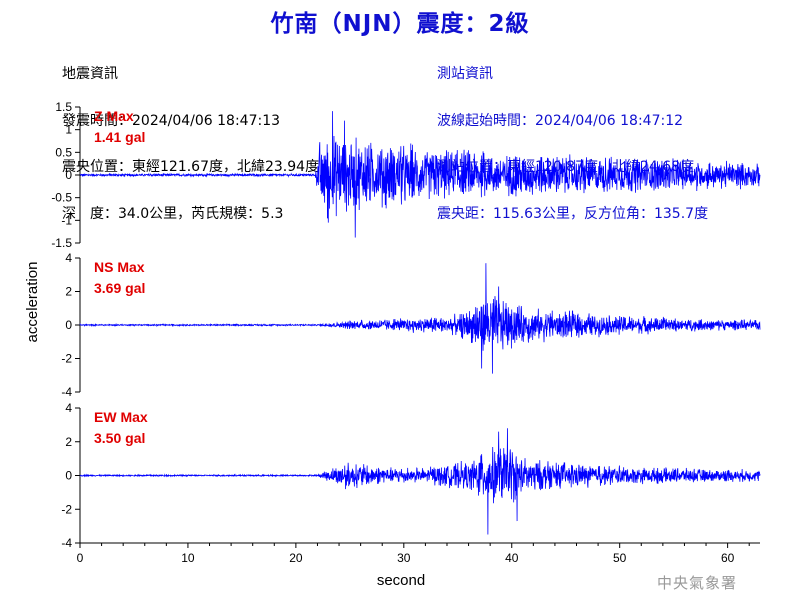 The width and height of the screenshot is (800, 600). What do you see at coordinates (32, 302) in the screenshot?
I see `y-axis-title: acceleration` at bounding box center [32, 302].